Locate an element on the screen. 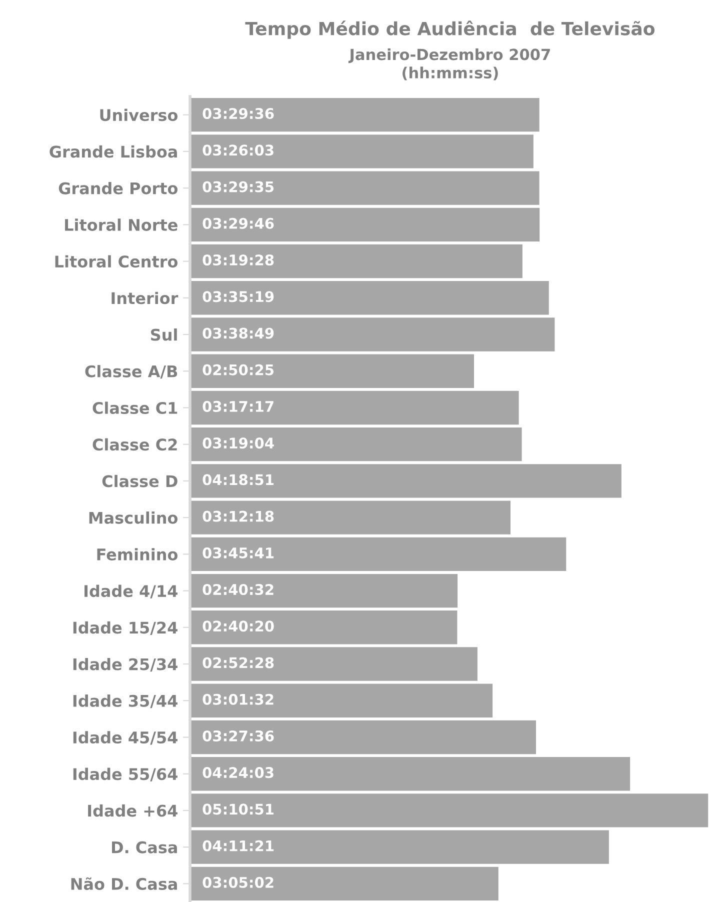 The height and width of the screenshot is (902, 709). y-tick-label: Idade 55/64 is located at coordinates (125, 775).